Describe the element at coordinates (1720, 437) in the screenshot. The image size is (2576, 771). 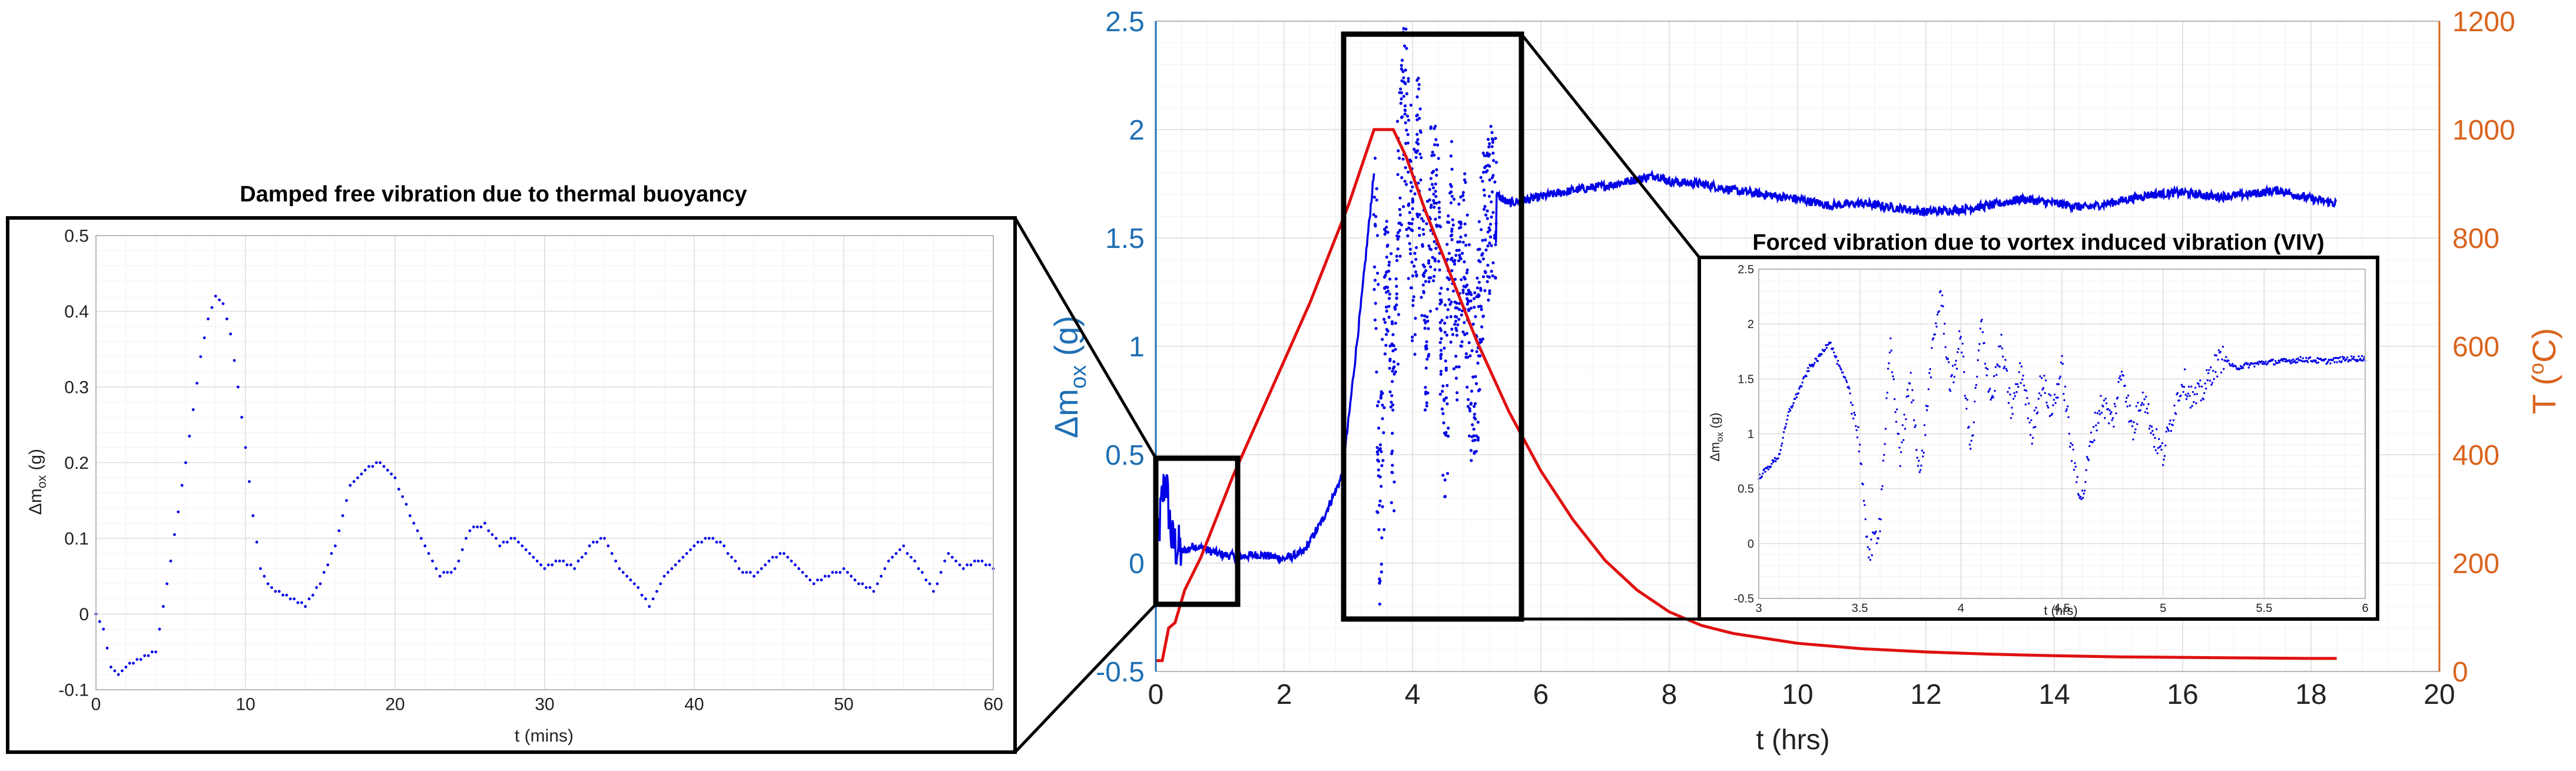
I see `inset-right-y-label-sub: ox` at that location.